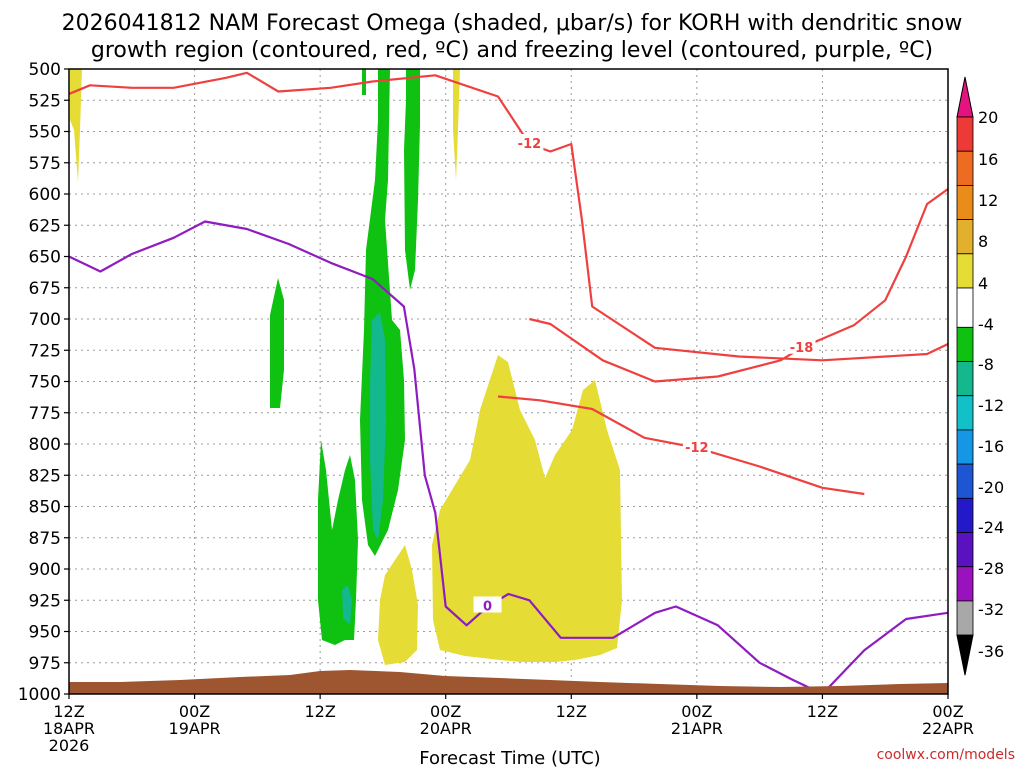 This screenshot has width=1024, height=768. I want to click on omega-shade-teal, so click(378, 426).